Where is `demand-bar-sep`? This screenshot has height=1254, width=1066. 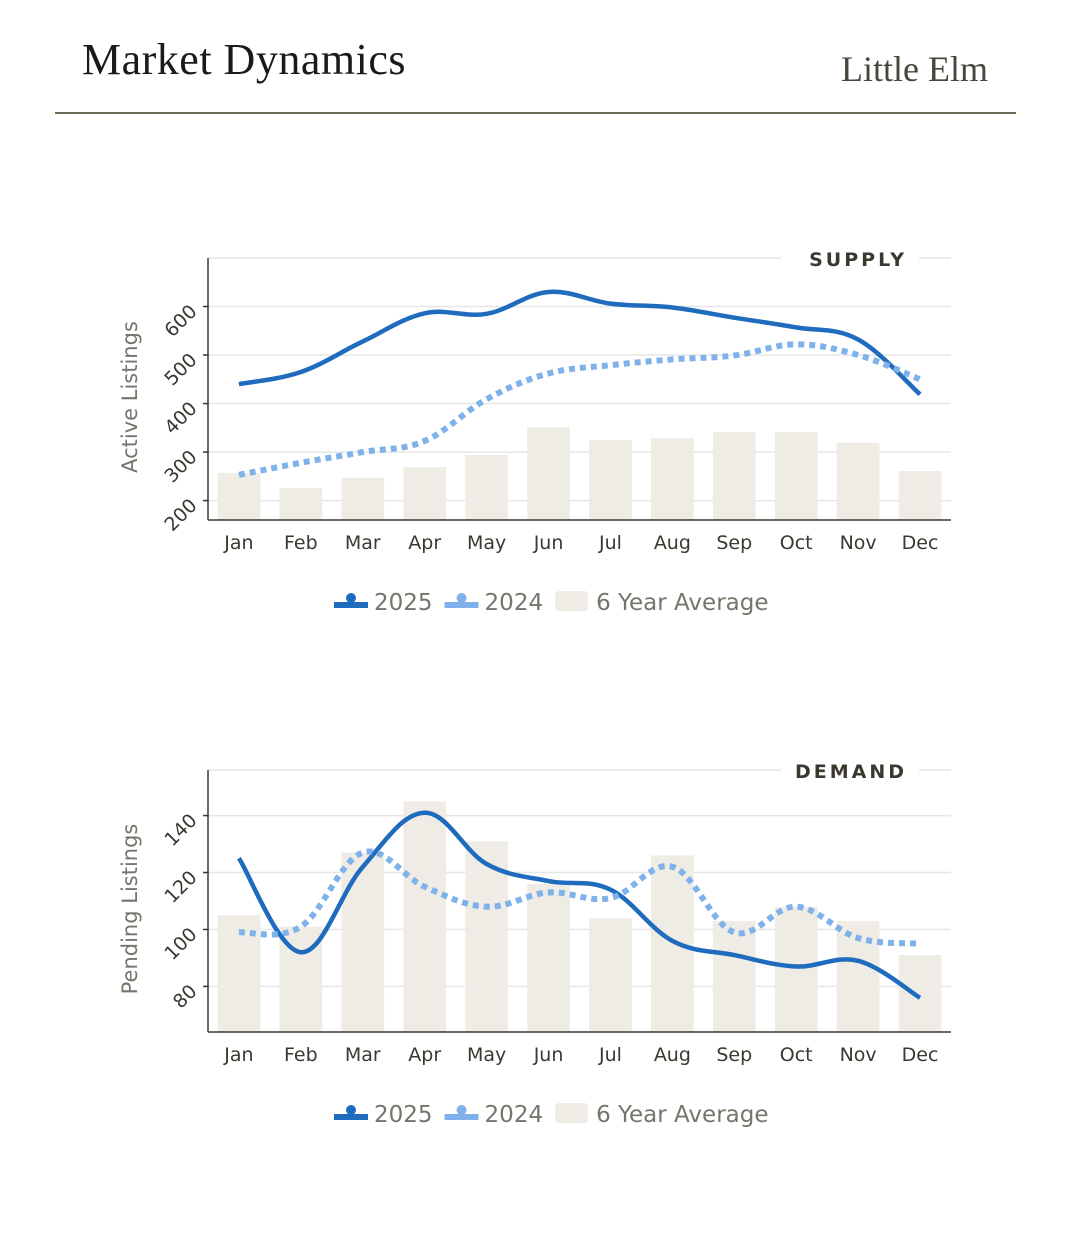
demand-bar-sep is located at coordinates (734, 976).